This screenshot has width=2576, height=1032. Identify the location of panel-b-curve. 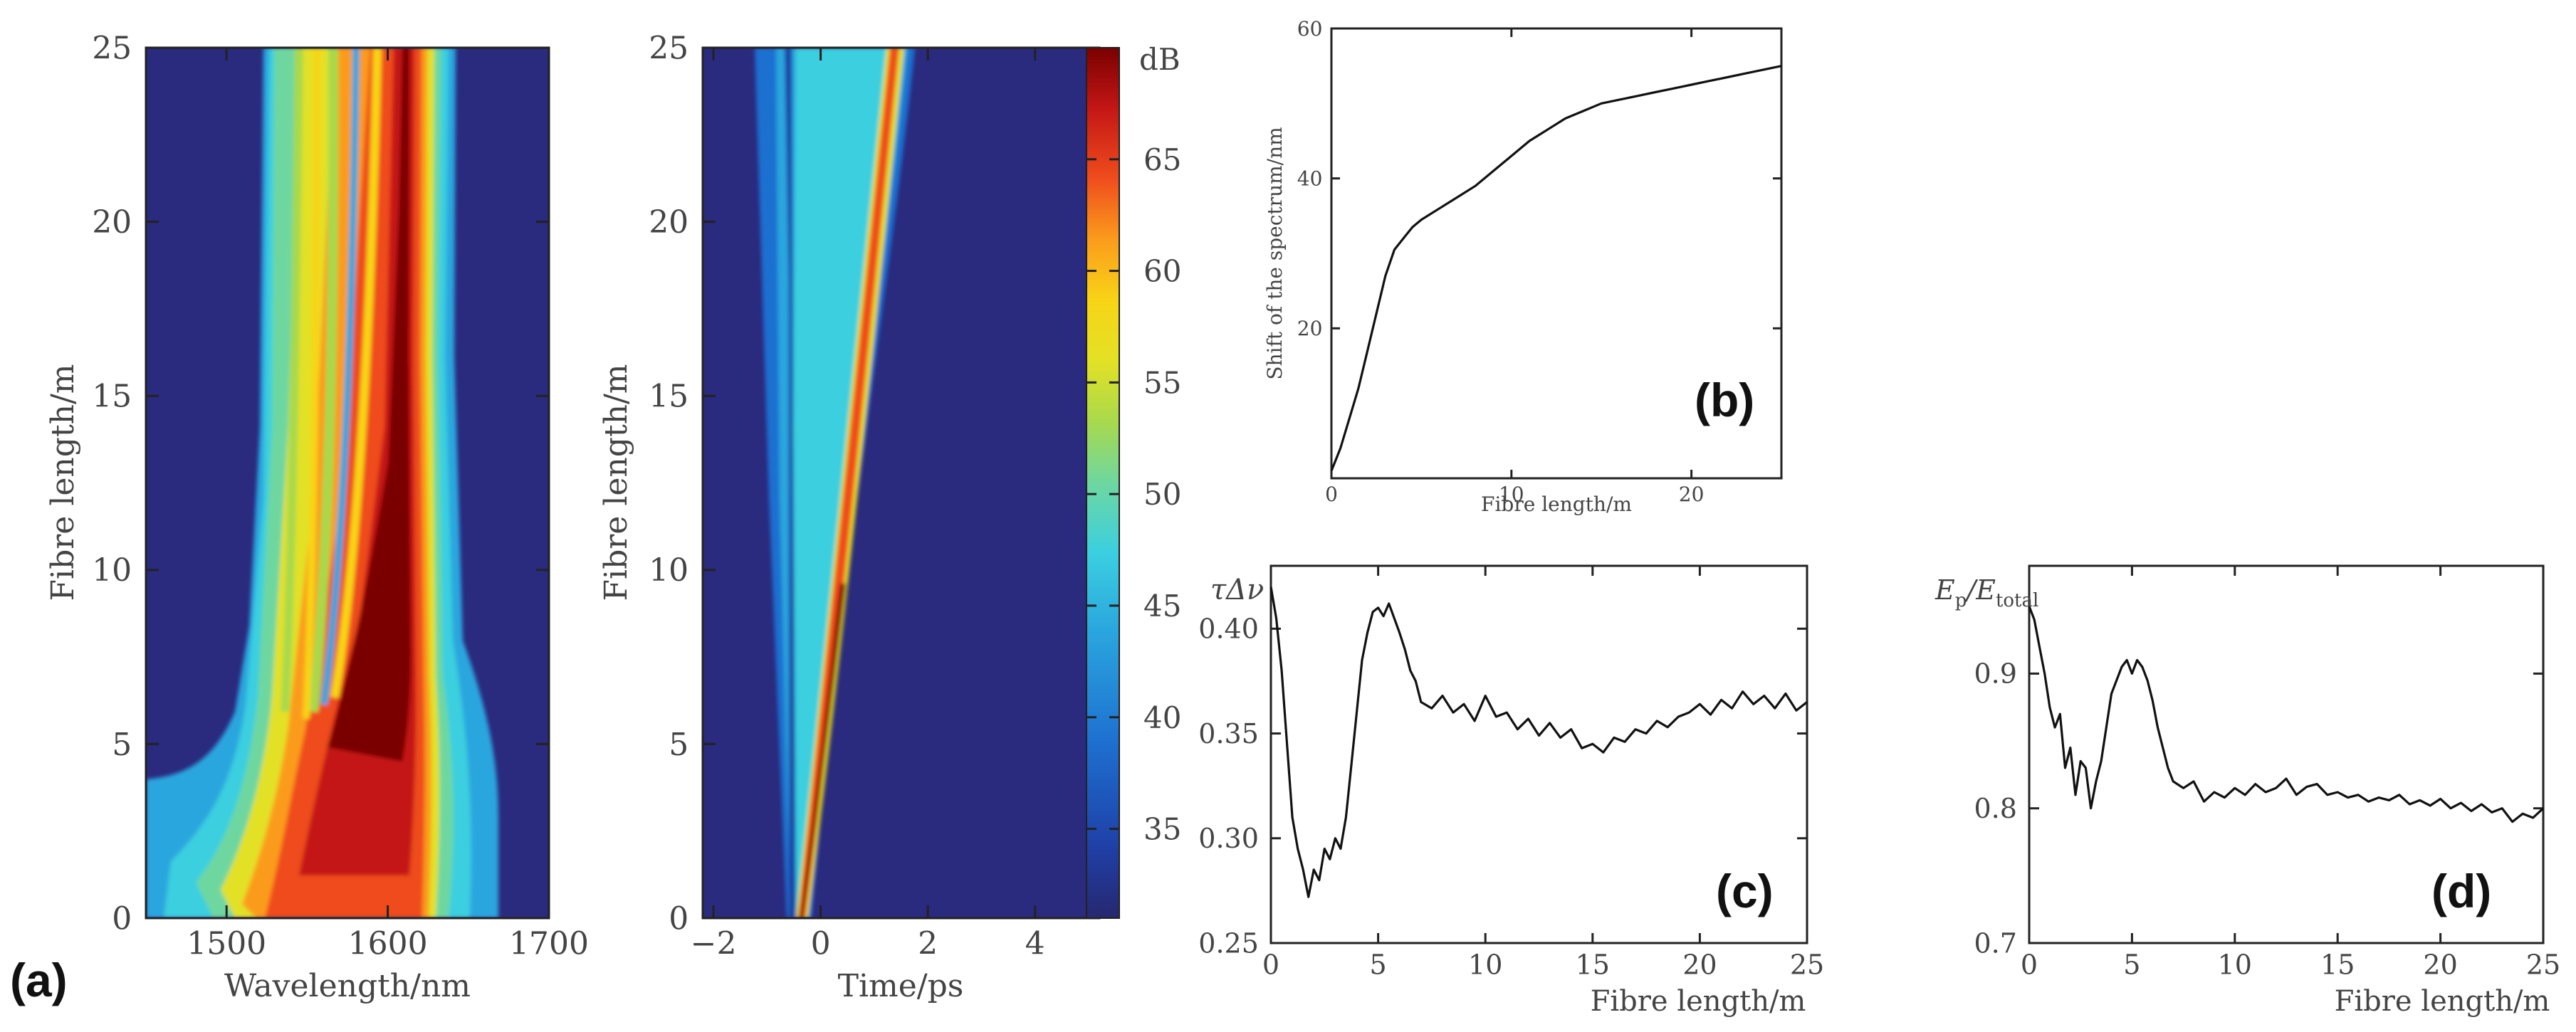
(1556, 269).